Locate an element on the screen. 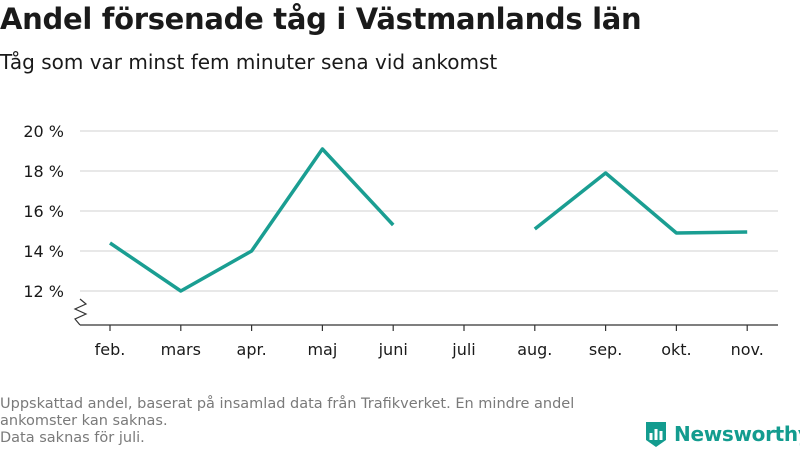 Image resolution: width=800 pixels, height=450 pixels. y-tick-label: 14 % is located at coordinates (43, 251).